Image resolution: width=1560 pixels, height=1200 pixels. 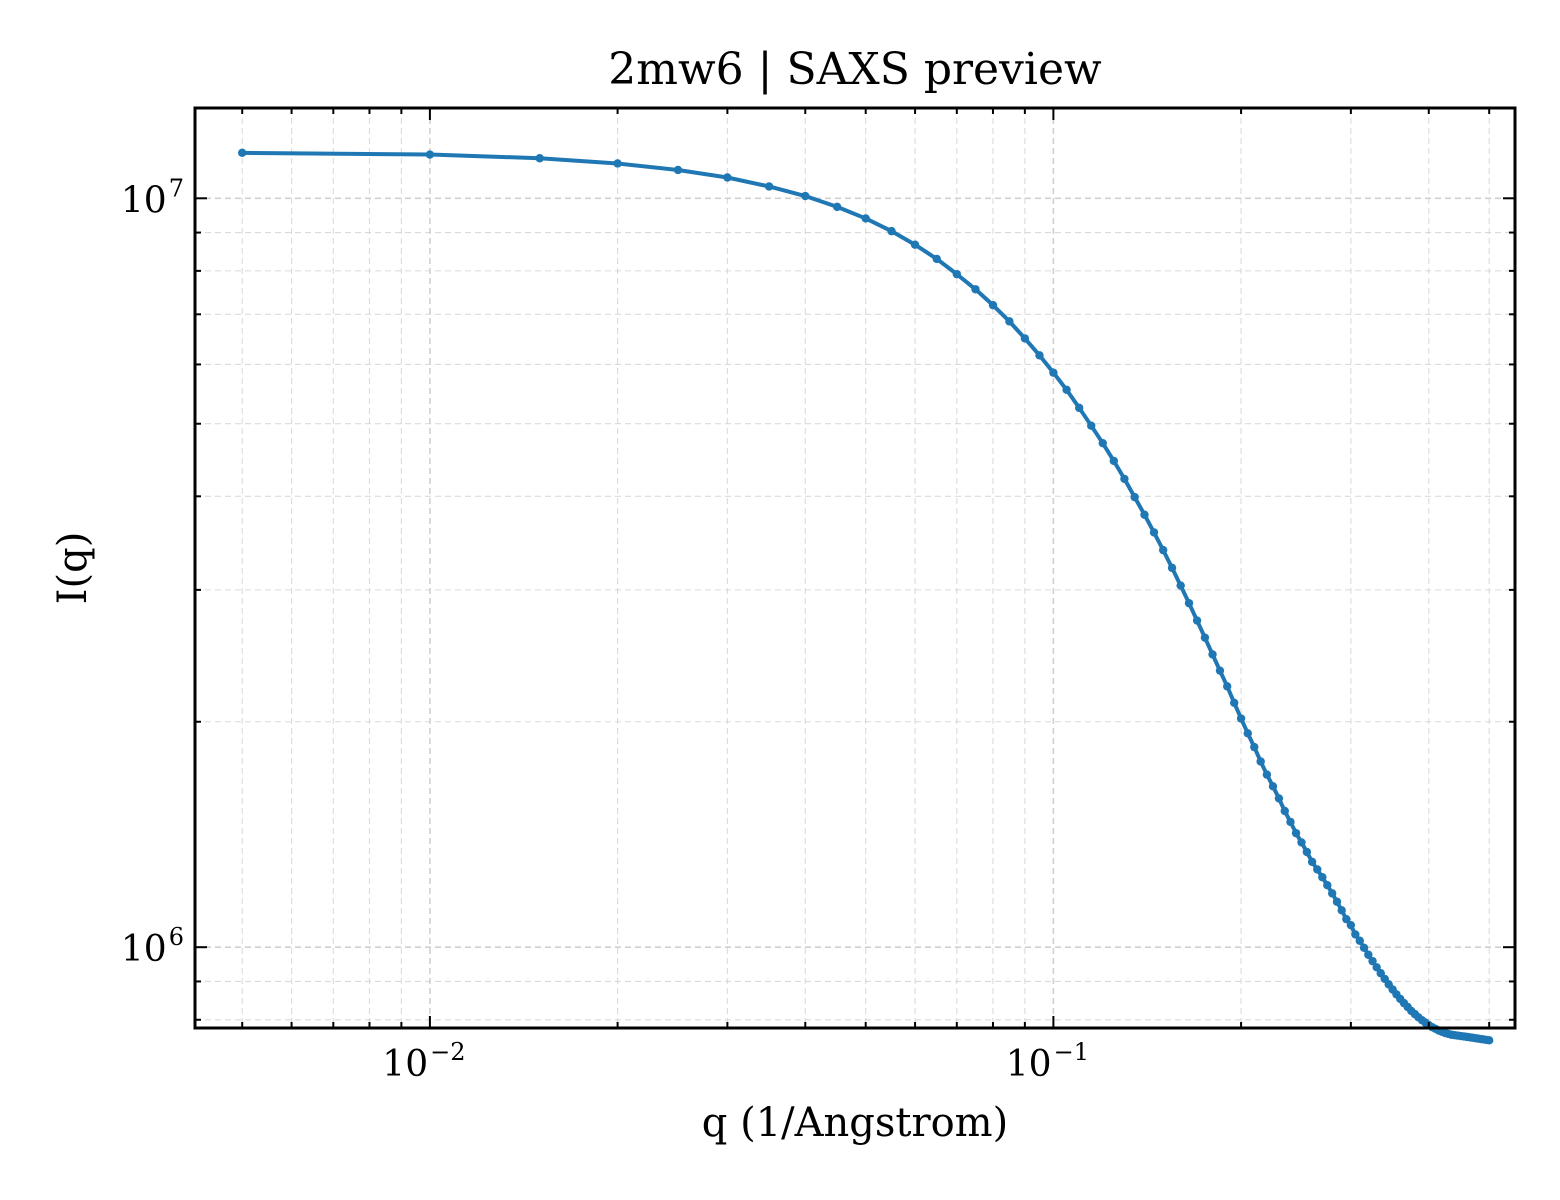 I want to click on chart-title: 2mw6 | SAXS preview, so click(x=855, y=69).